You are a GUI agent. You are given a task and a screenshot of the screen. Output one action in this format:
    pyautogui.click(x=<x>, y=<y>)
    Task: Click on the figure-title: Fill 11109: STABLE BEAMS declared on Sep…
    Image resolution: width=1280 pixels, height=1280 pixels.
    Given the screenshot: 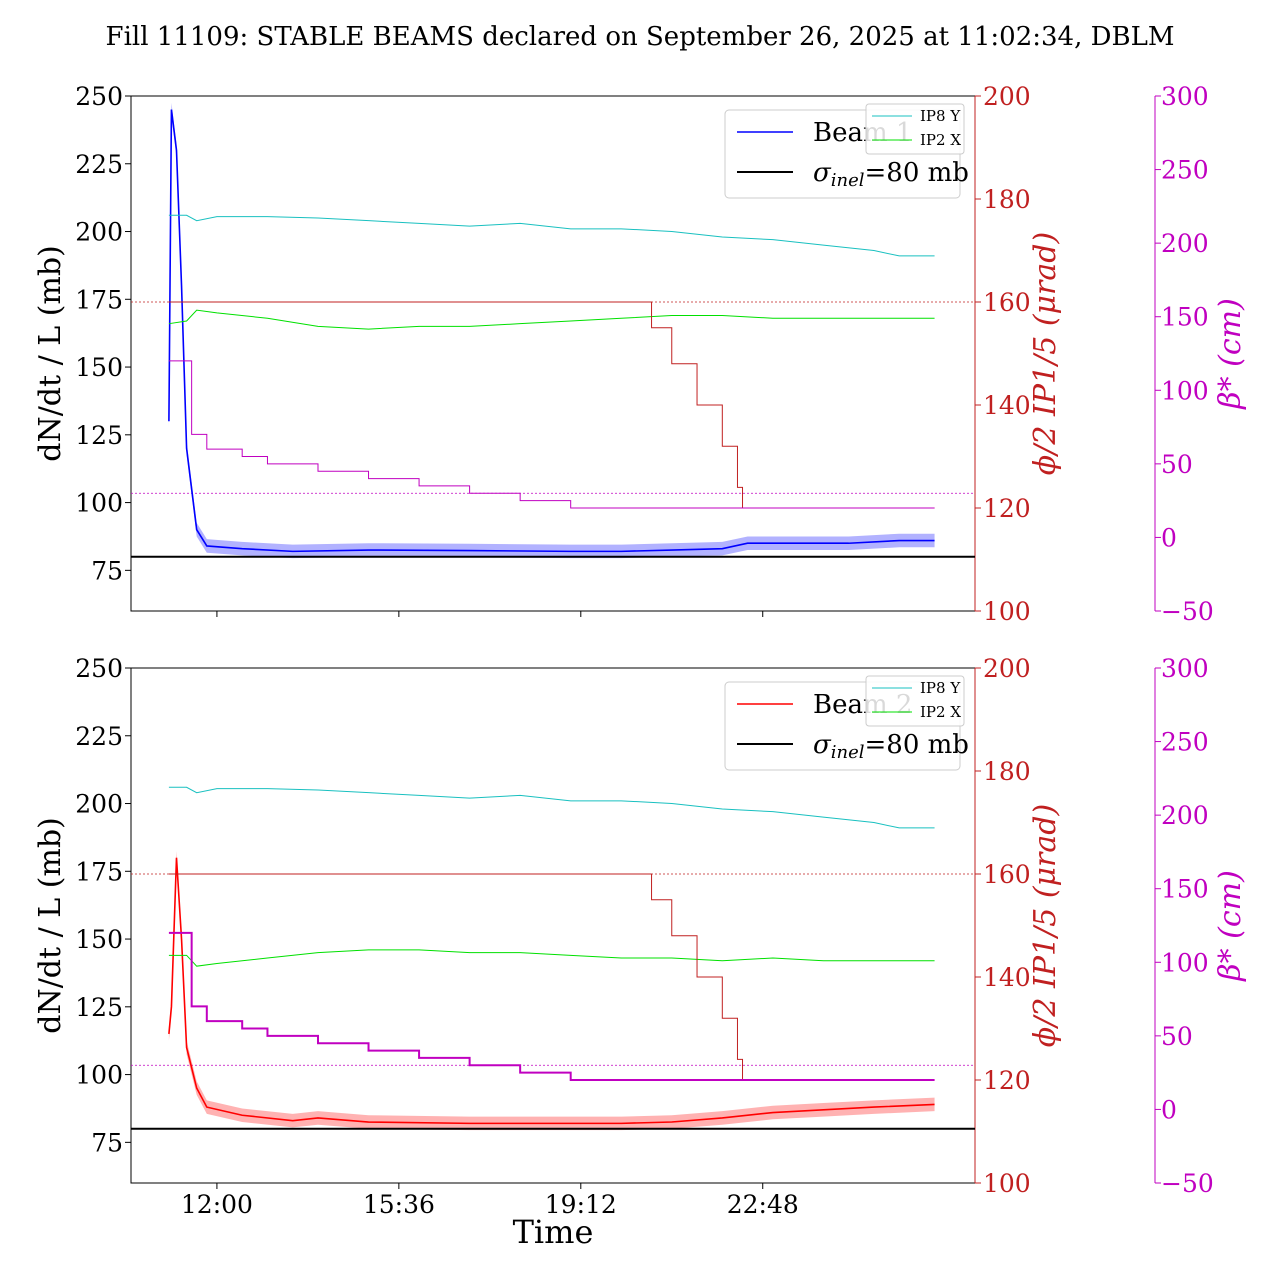 What is the action you would take?
    pyautogui.click(x=640, y=37)
    